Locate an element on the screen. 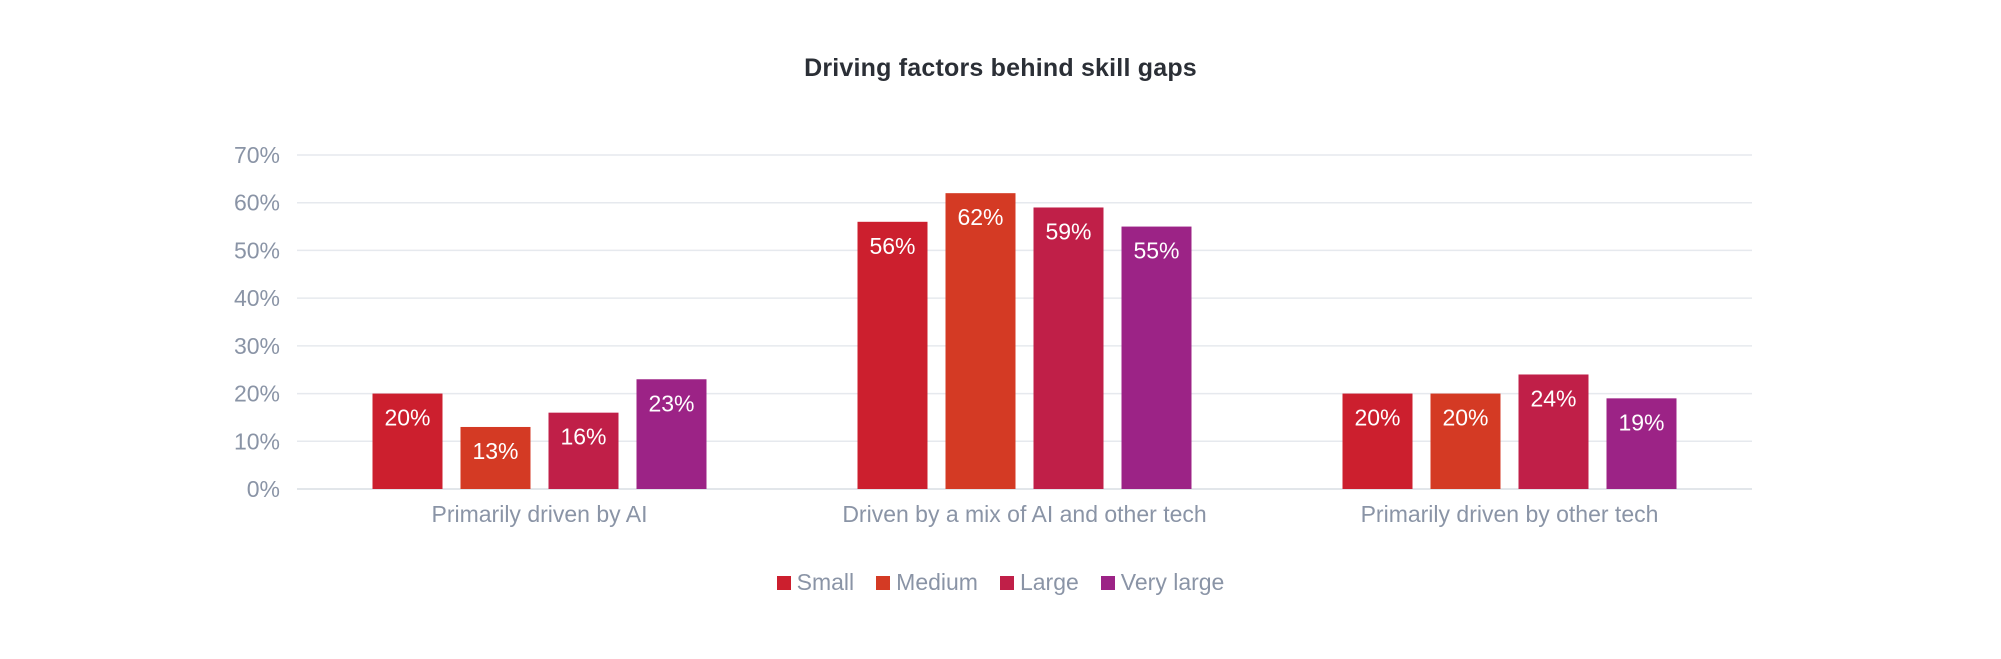 The image size is (2001, 659). y-tick-label: 0% is located at coordinates (263, 489).